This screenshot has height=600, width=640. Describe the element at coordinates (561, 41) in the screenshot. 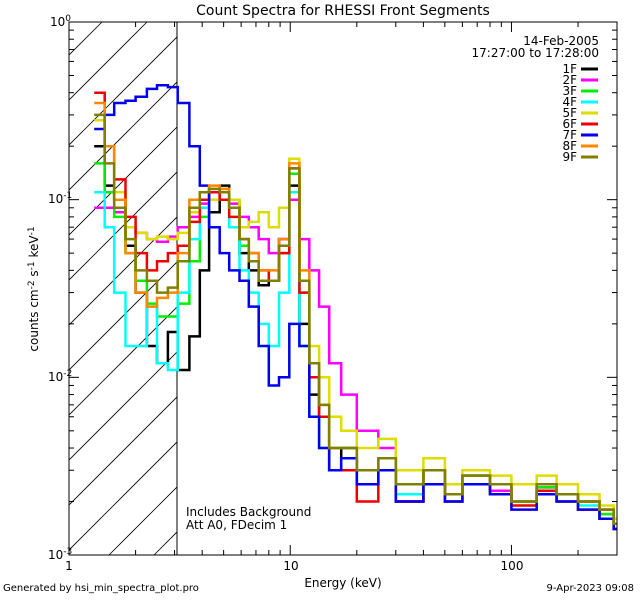

I see `info-date: 14-Feb-2005` at that location.